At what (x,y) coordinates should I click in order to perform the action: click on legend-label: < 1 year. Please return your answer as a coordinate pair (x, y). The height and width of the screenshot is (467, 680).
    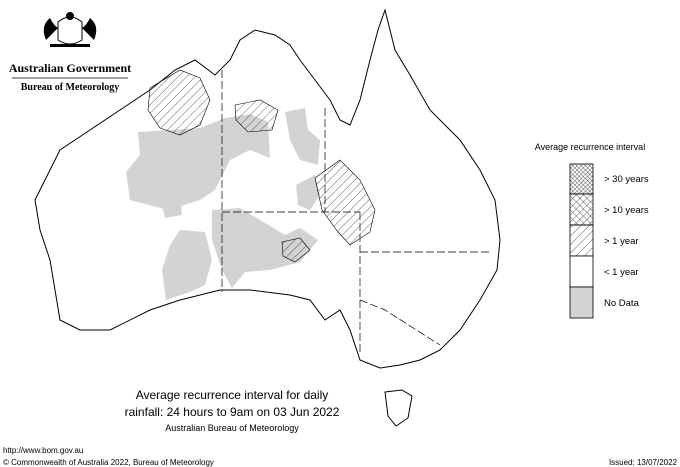
    Looking at the image, I should click on (621, 272).